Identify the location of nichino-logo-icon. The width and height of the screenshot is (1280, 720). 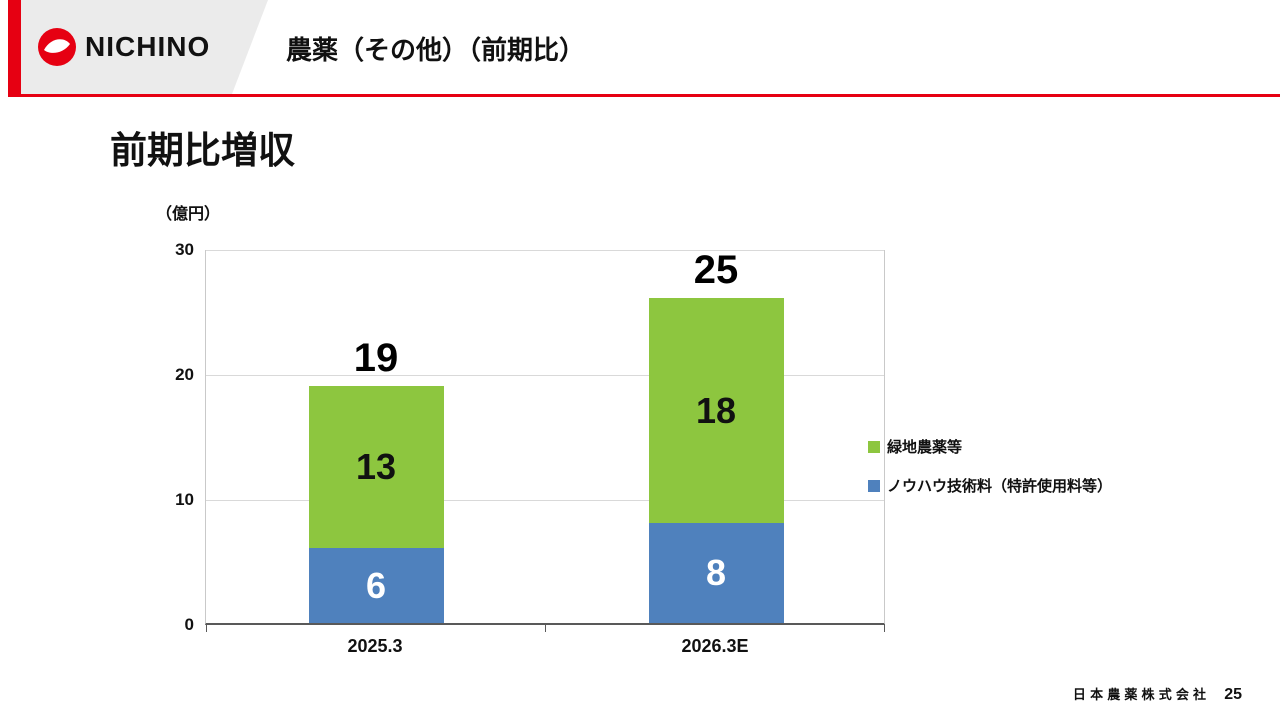
(57, 47).